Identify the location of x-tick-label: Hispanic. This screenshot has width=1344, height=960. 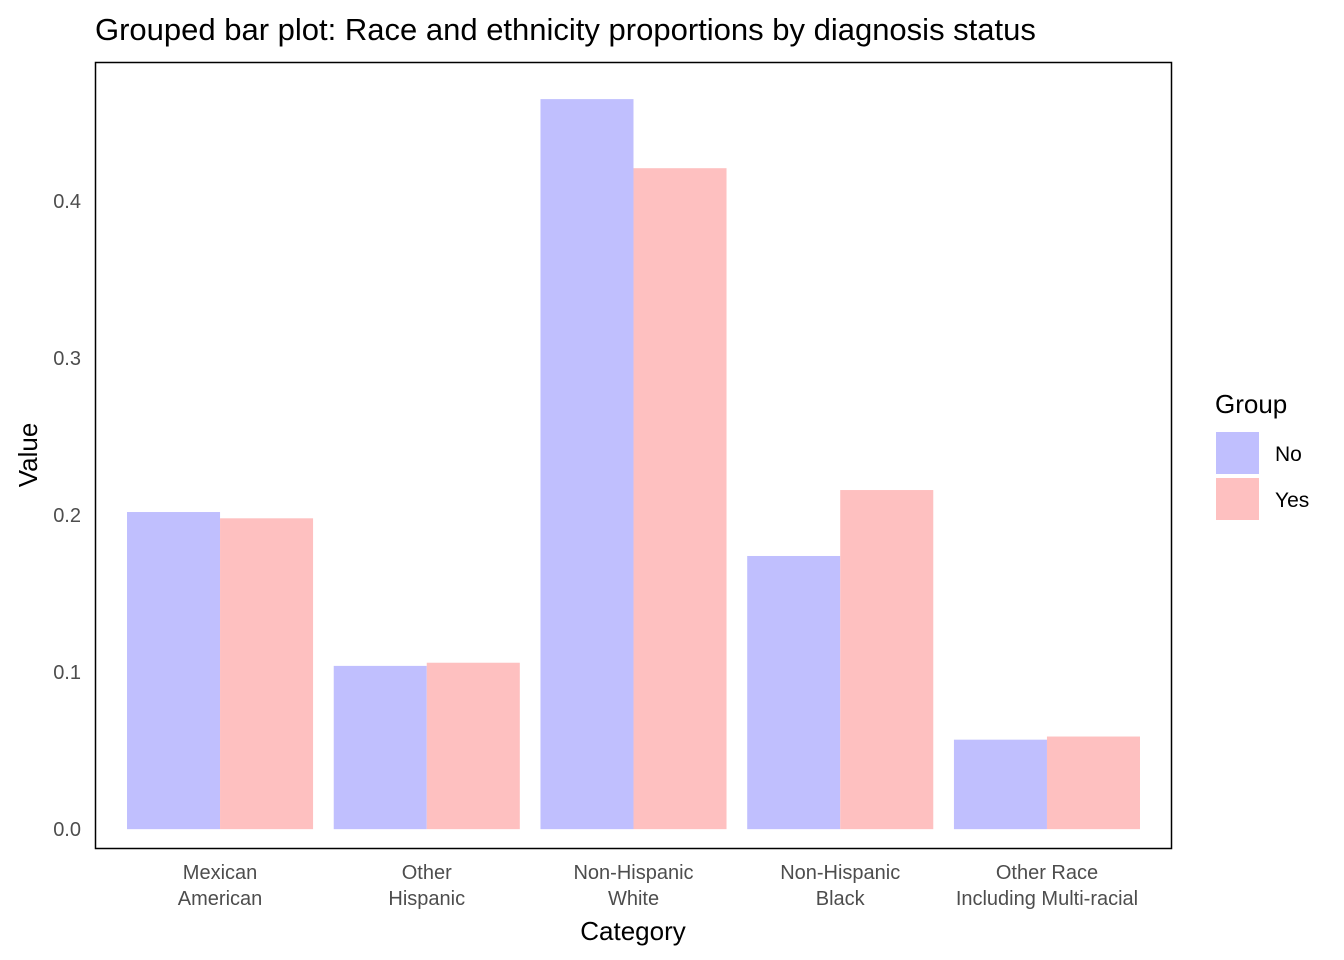
(426, 899).